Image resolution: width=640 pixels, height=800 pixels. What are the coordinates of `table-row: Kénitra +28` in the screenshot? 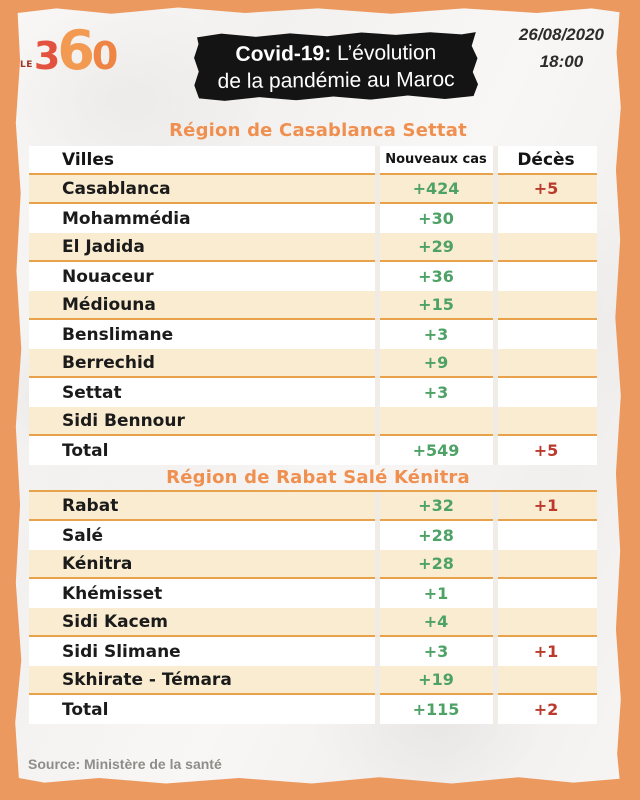 It's located at (313, 564).